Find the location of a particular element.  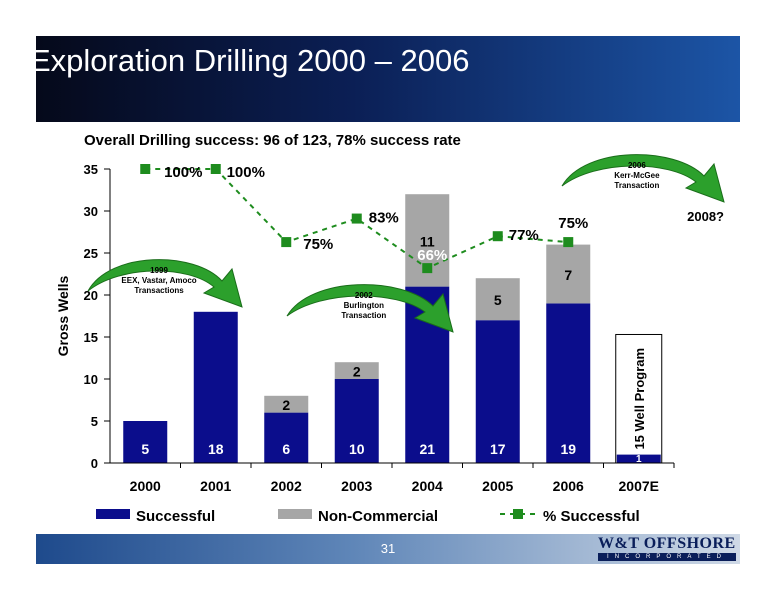

x-tick-label: 2002 is located at coordinates (286, 486).